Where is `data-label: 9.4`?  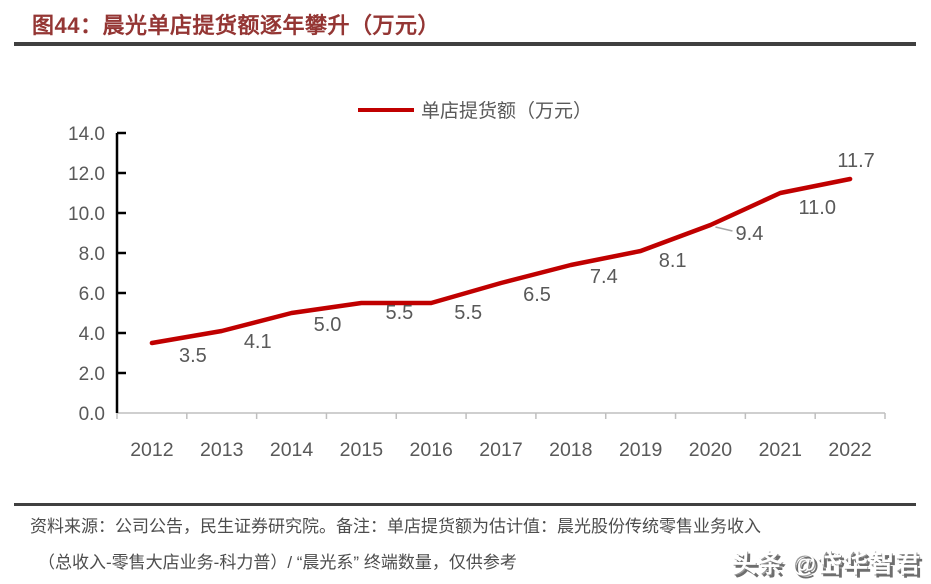 data-label: 9.4 is located at coordinates (750, 234).